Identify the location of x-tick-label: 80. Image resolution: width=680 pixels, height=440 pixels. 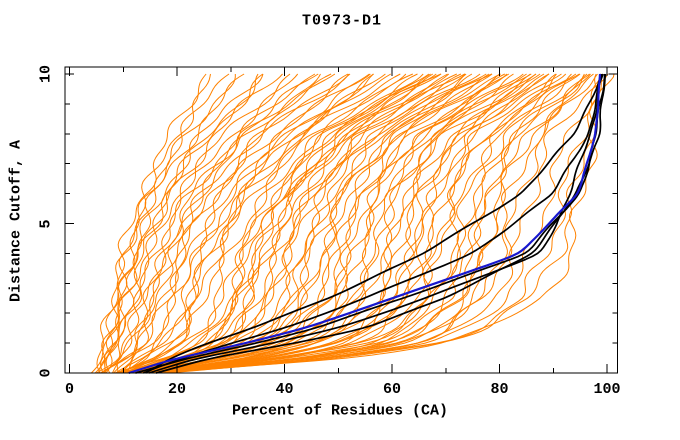
(499, 389).